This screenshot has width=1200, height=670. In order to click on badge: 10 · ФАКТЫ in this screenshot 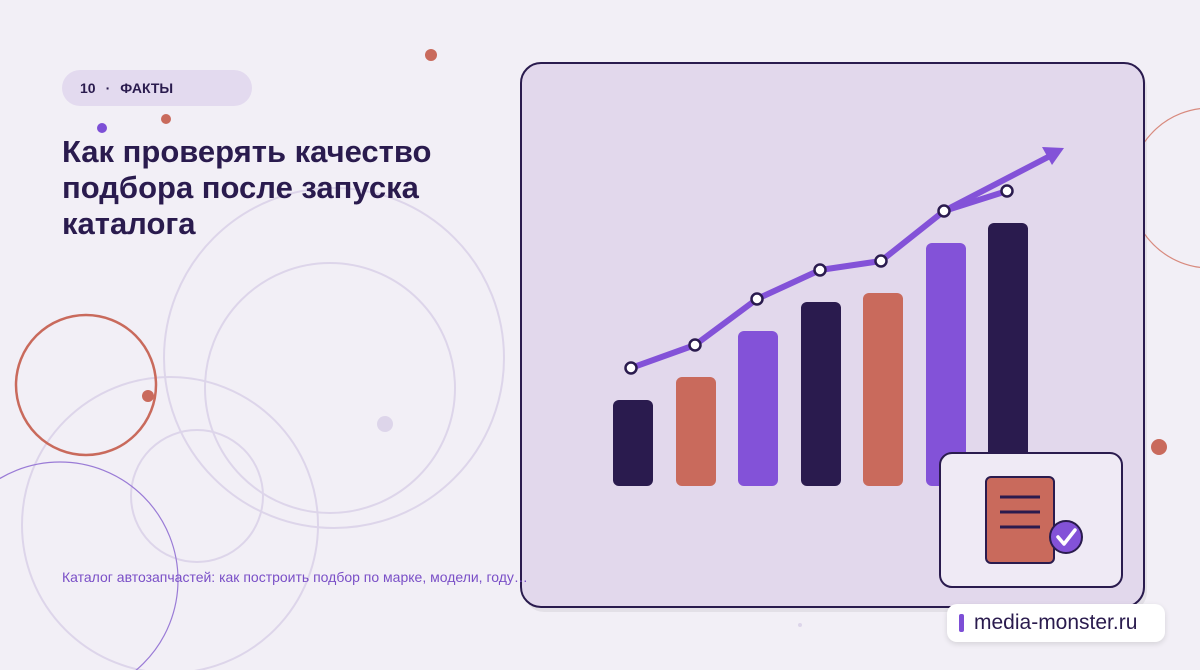, I will do `click(157, 88)`.